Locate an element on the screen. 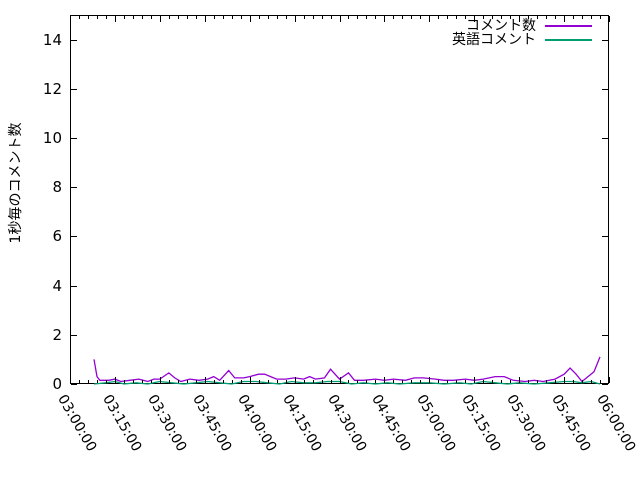 This screenshot has height=480, width=640. y-tick-label: 10 is located at coordinates (52, 138).